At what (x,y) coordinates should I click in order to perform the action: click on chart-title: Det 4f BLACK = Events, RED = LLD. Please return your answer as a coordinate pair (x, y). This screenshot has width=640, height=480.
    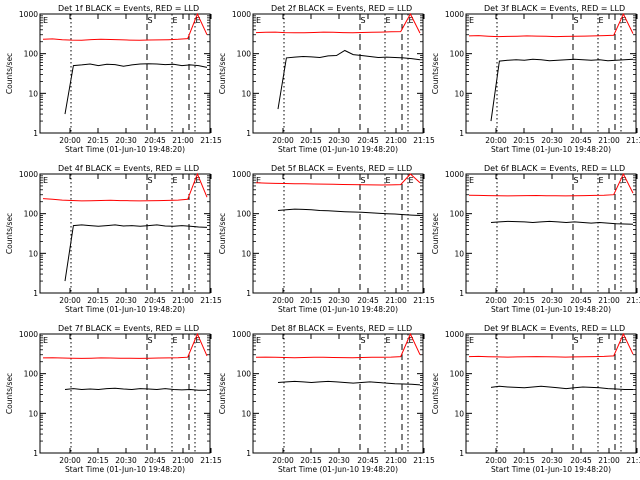
    Looking at the image, I should click on (128, 168).